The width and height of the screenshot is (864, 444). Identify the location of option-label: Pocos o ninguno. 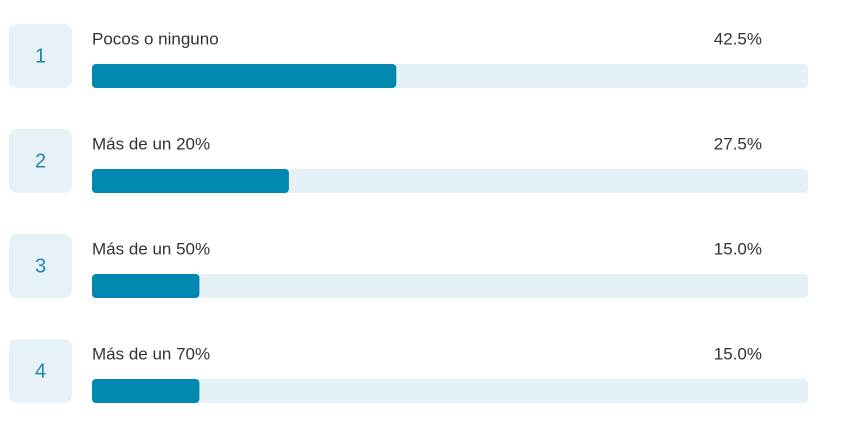
(155, 38).